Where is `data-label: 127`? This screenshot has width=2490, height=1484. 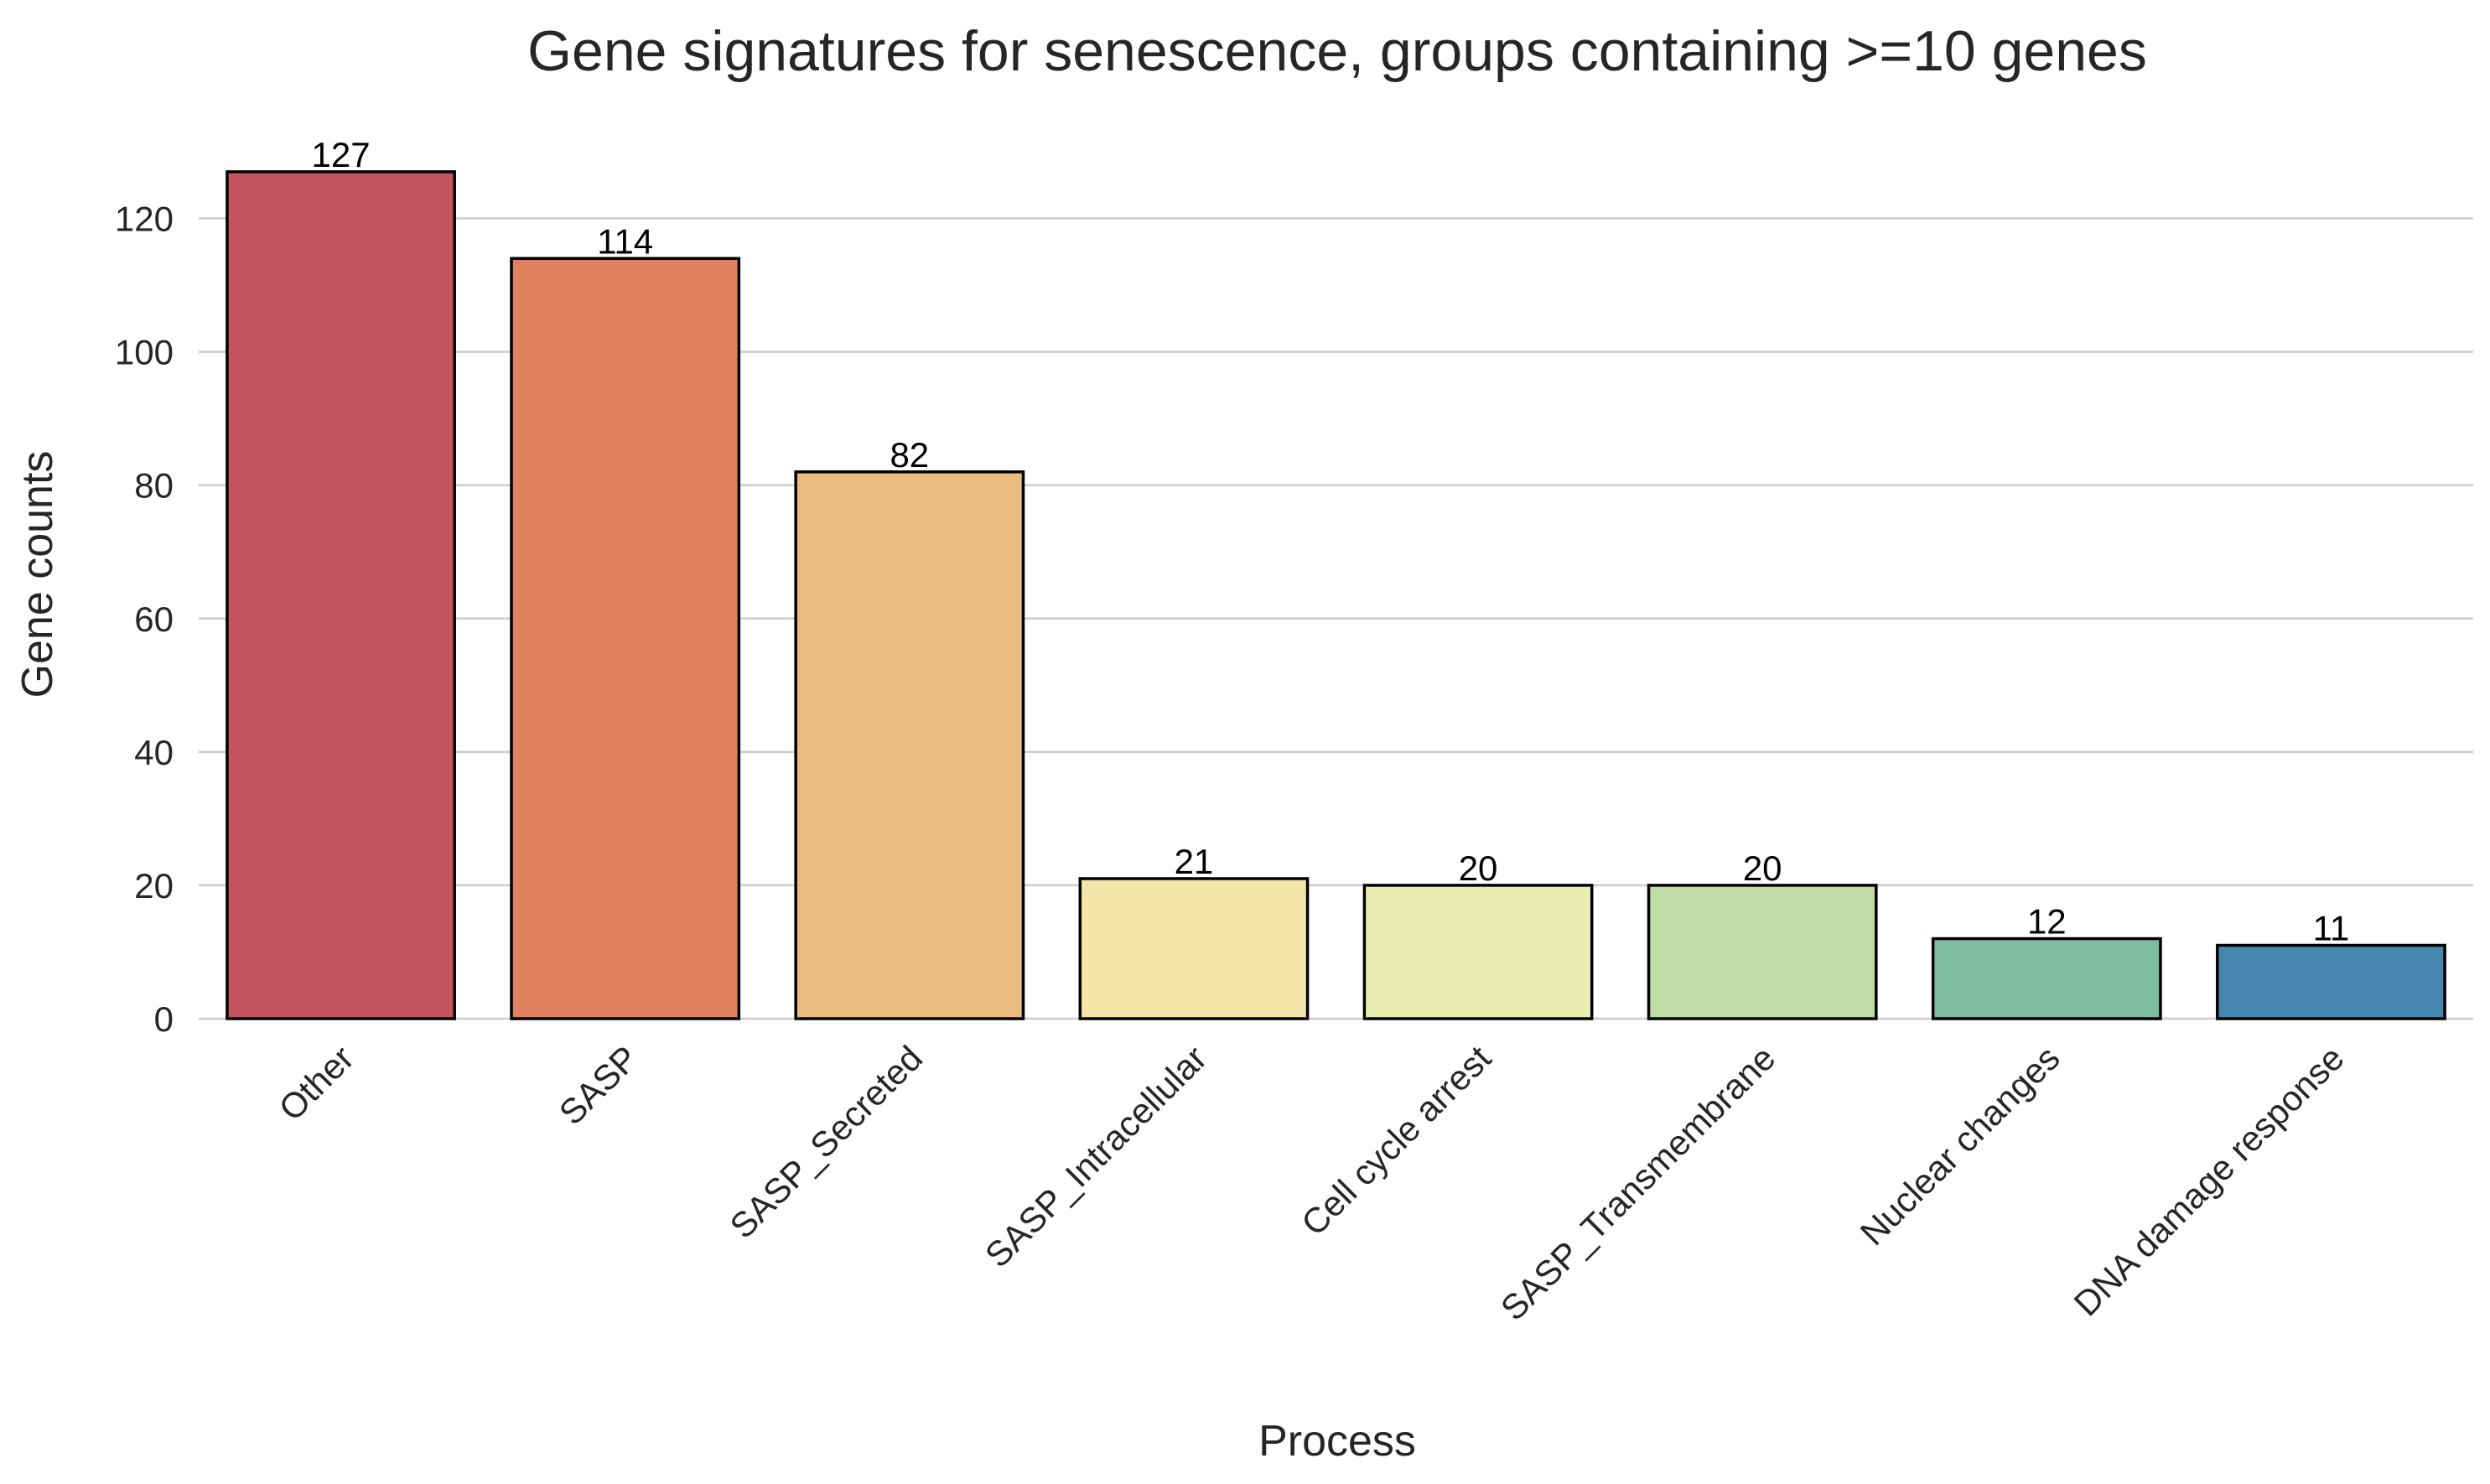
data-label: 127 is located at coordinates (341, 154).